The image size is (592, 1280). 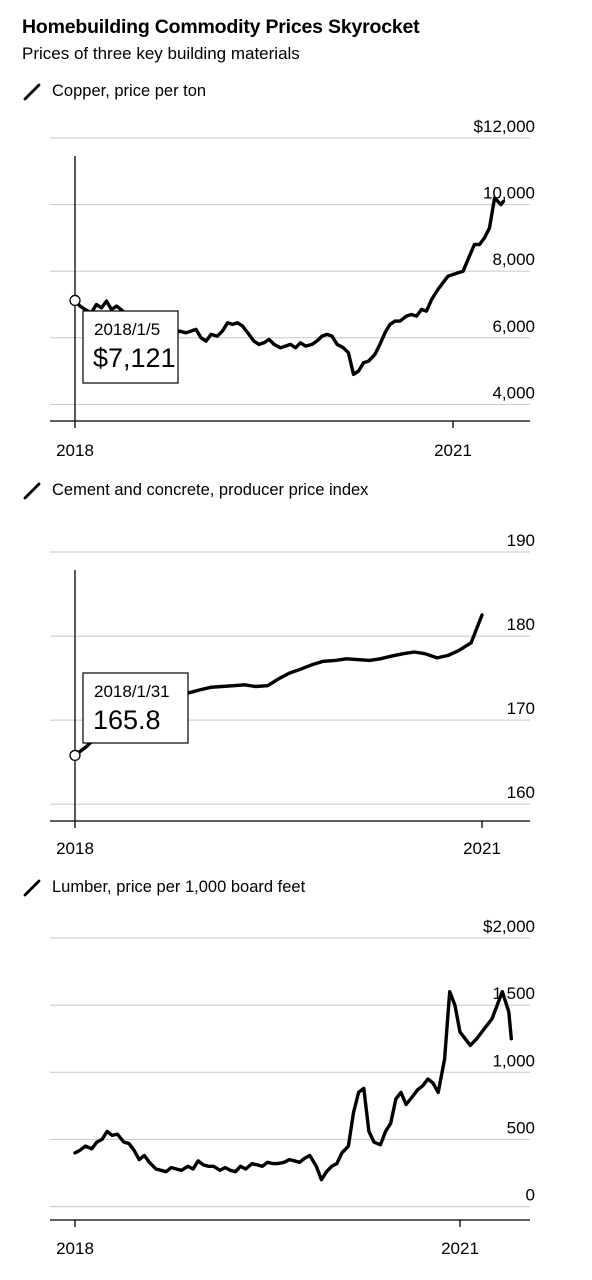 What do you see at coordinates (179, 887) in the screenshot?
I see `chart-title: Lumber, price per 1,000 board feet` at bounding box center [179, 887].